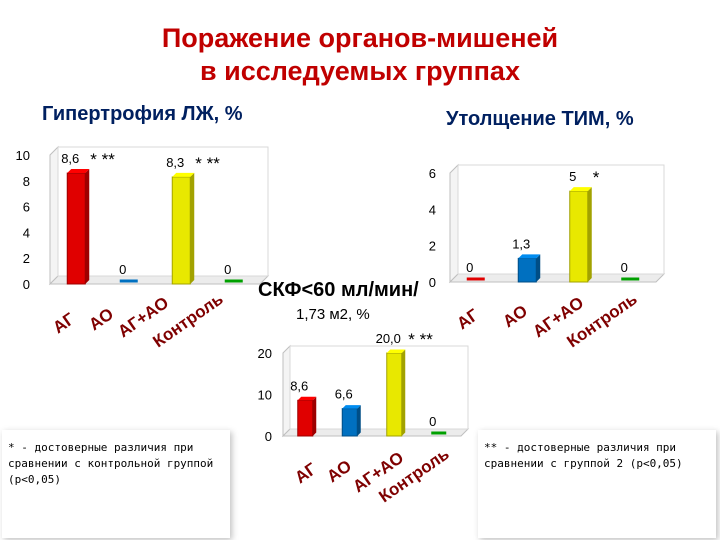 The width and height of the screenshot is (720, 540). I want to click on data-label: 8,3, so click(175, 162).